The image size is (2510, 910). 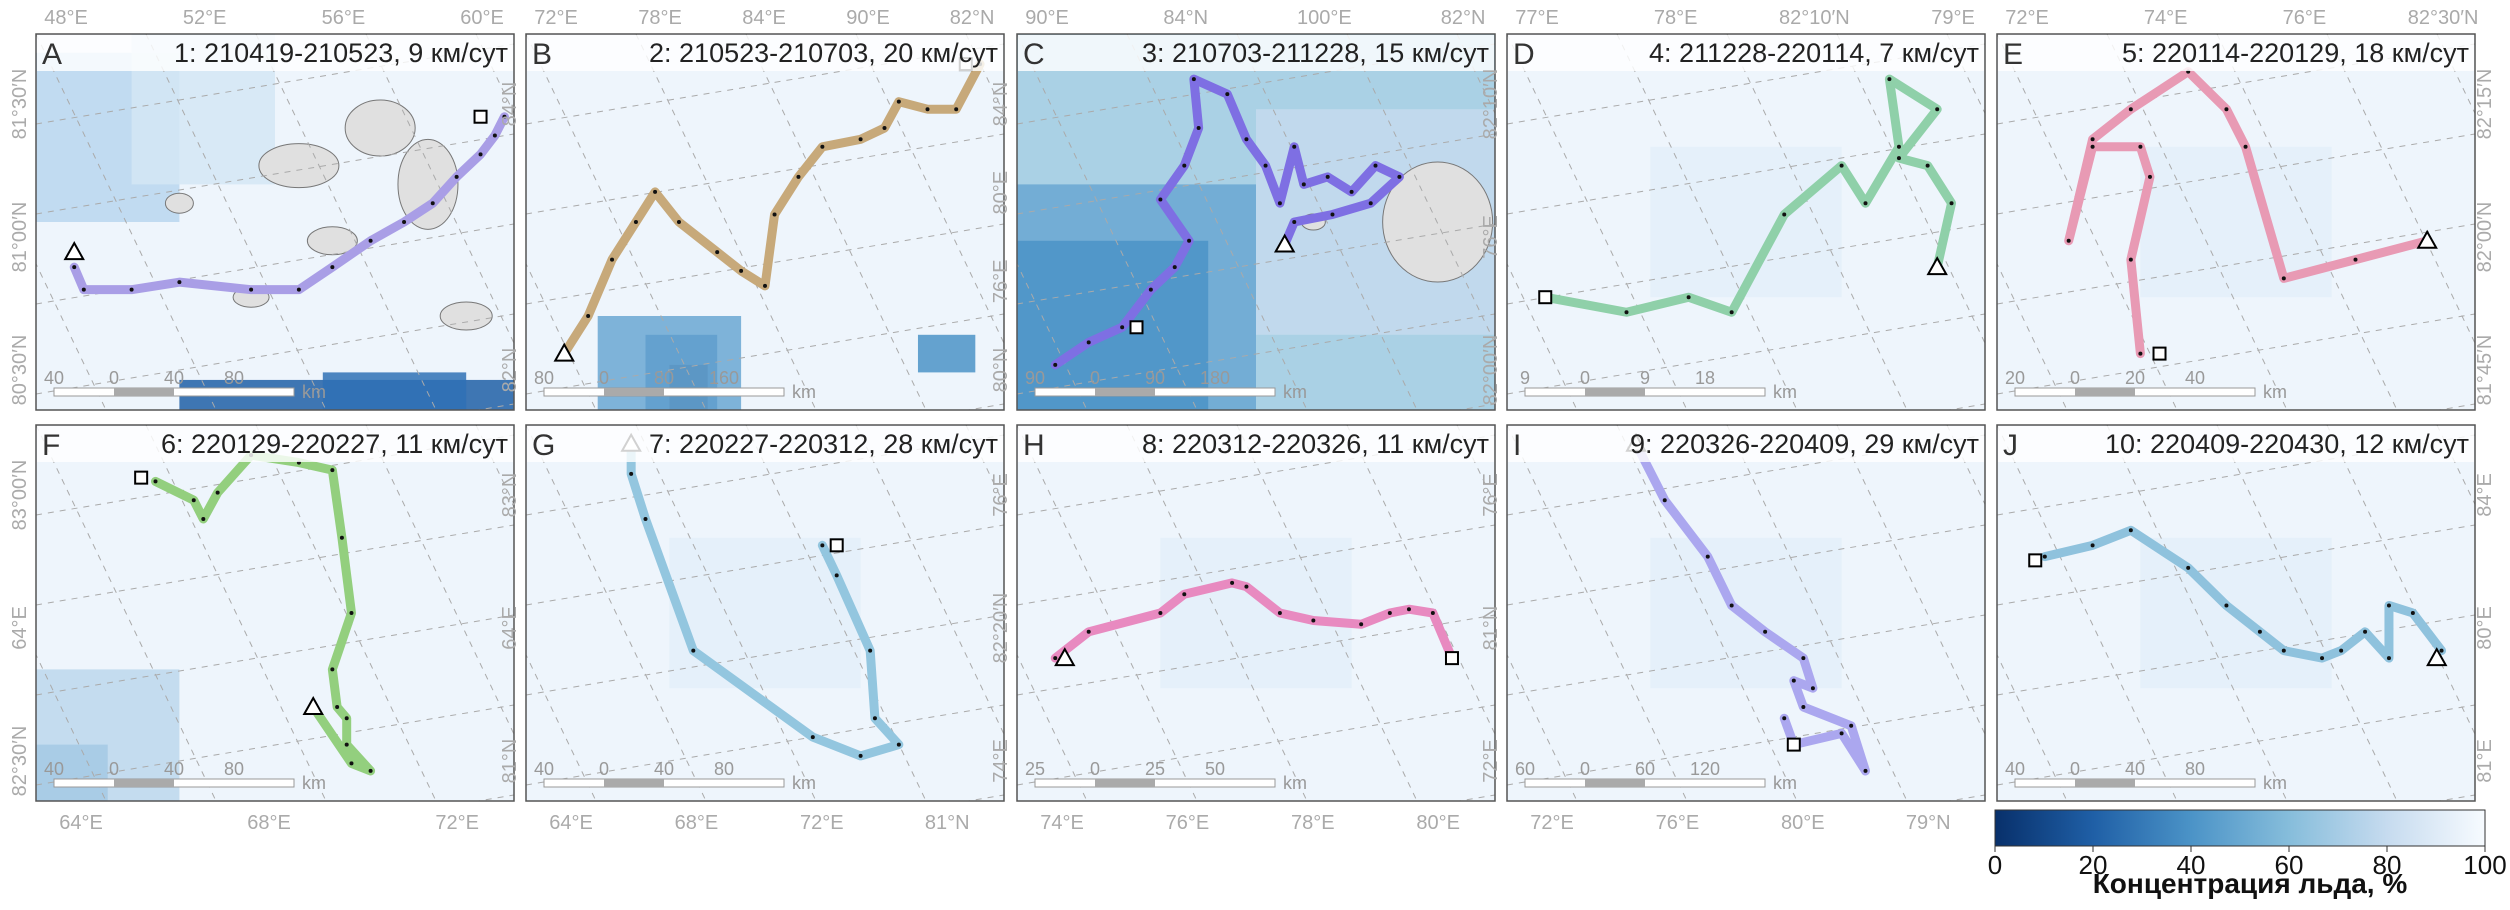 I want to click on graticule-label: 81°N, so click(x=510, y=761).